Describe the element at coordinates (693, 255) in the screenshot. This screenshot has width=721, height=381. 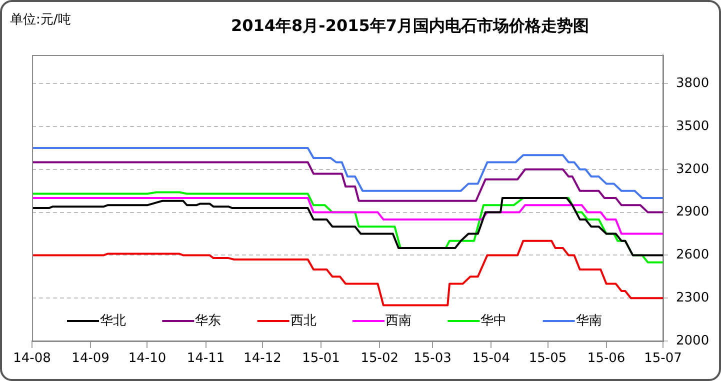
I see `y-tick-label: 2600` at that location.